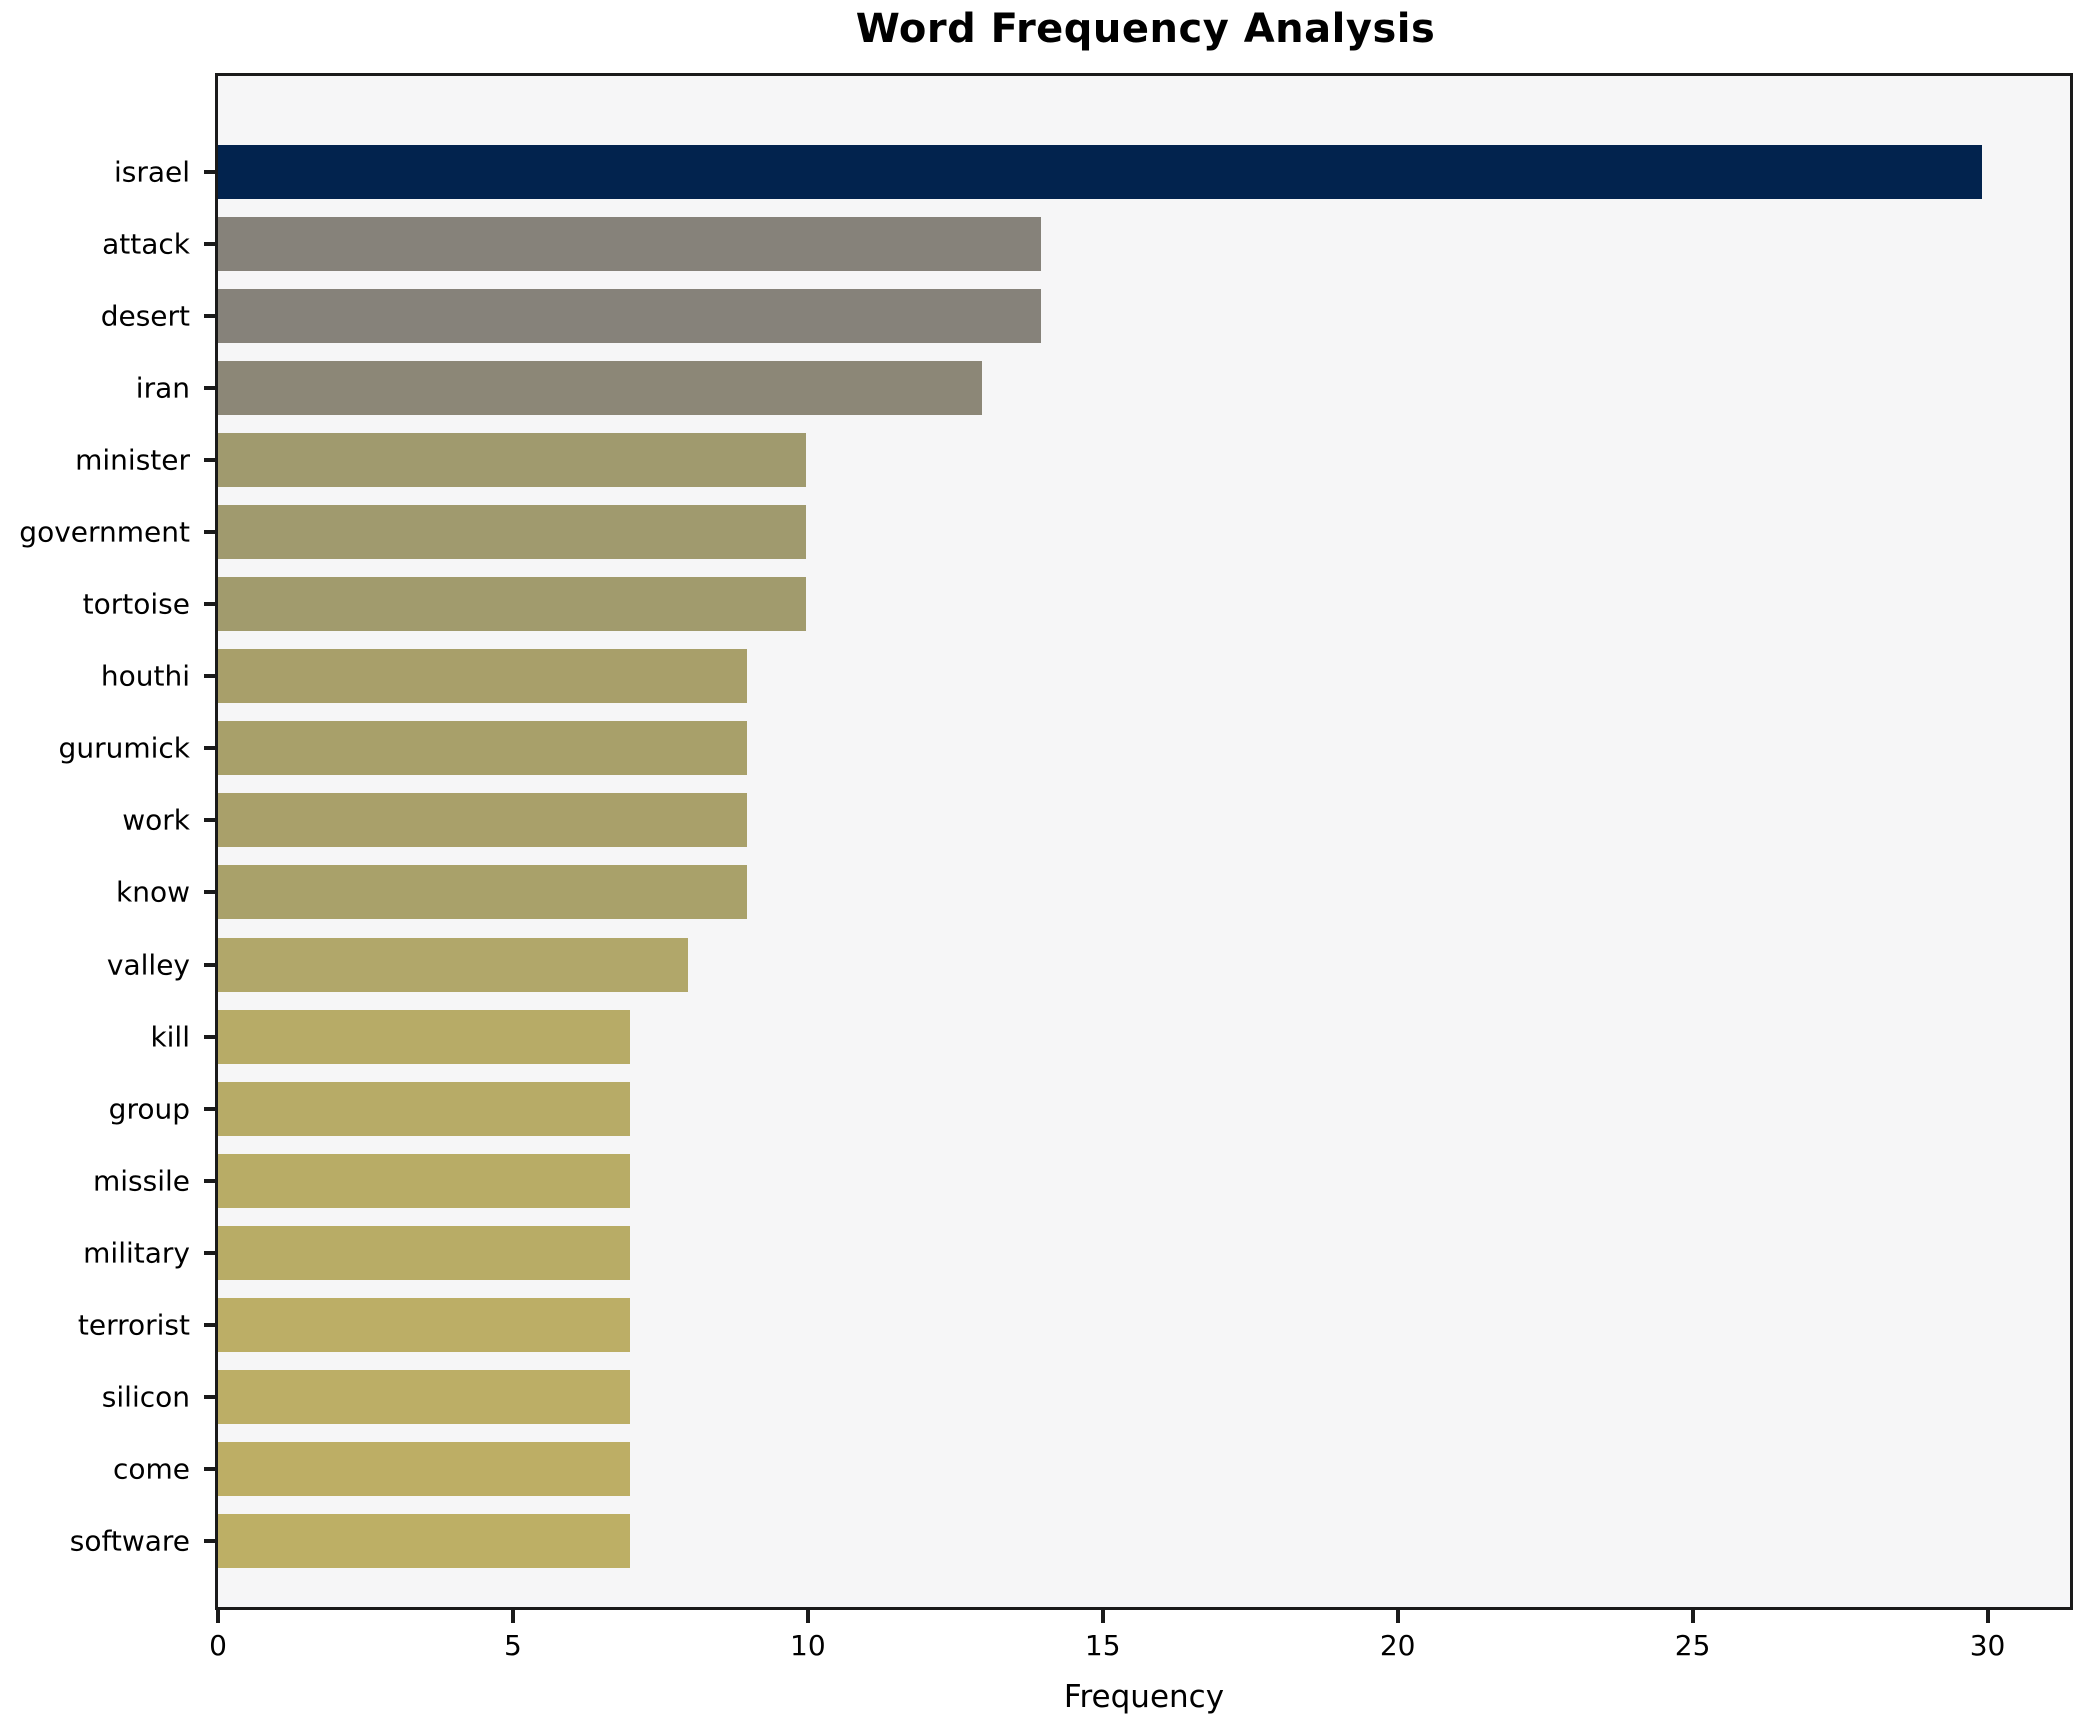 Image resolution: width=2095 pixels, height=1722 pixels. I want to click on bar-row: attack, so click(1086, 244).